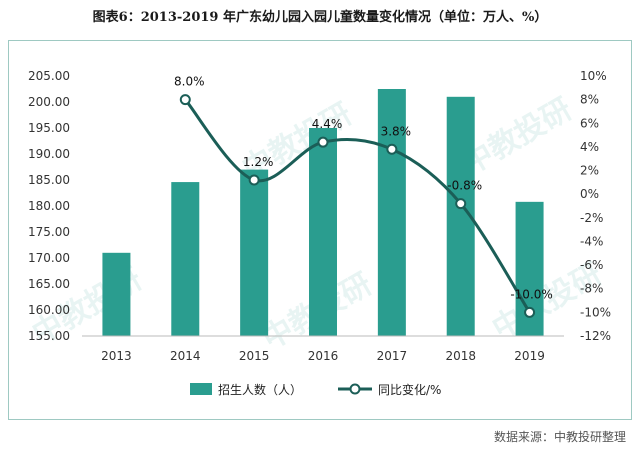  What do you see at coordinates (49, 128) in the screenshot?
I see `left-tick-label: 195.00` at bounding box center [49, 128].